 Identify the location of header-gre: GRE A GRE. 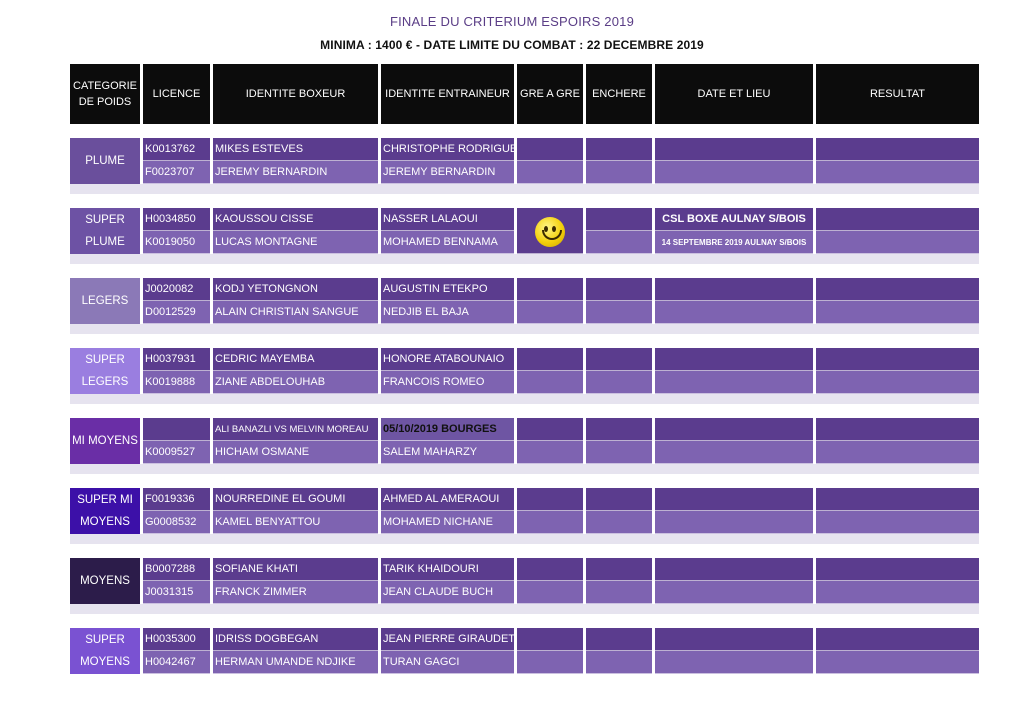
(550, 94).